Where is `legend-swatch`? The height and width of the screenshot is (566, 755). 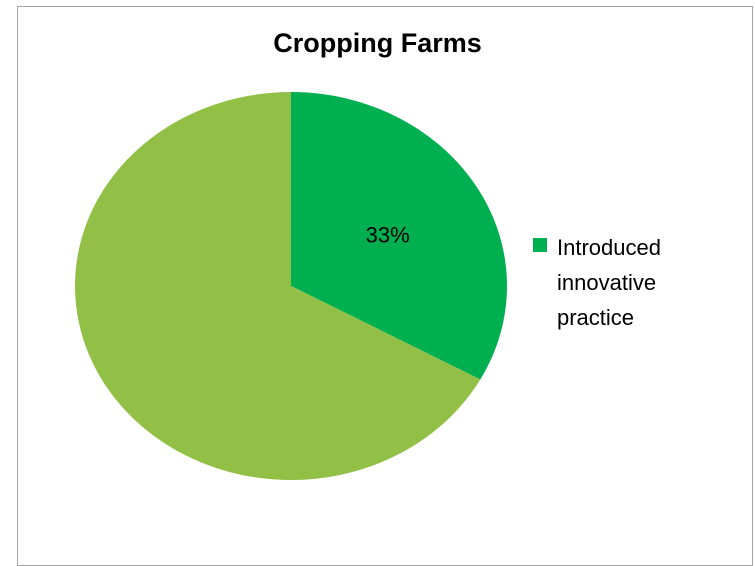 legend-swatch is located at coordinates (540, 245).